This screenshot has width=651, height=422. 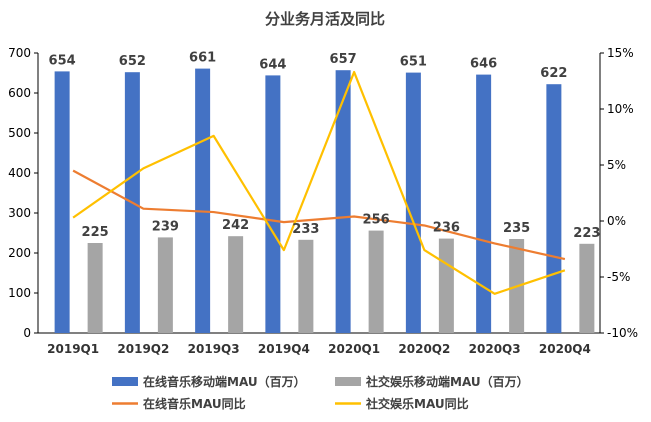 I want to click on y-left-tick-label: 400, so click(x=19, y=173).